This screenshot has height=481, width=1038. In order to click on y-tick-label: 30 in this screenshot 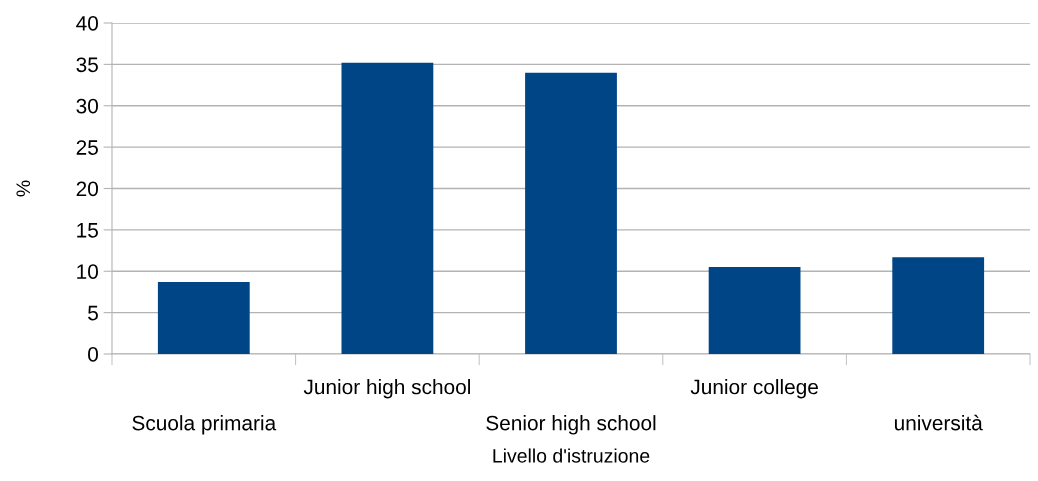, I will do `click(87, 106)`.